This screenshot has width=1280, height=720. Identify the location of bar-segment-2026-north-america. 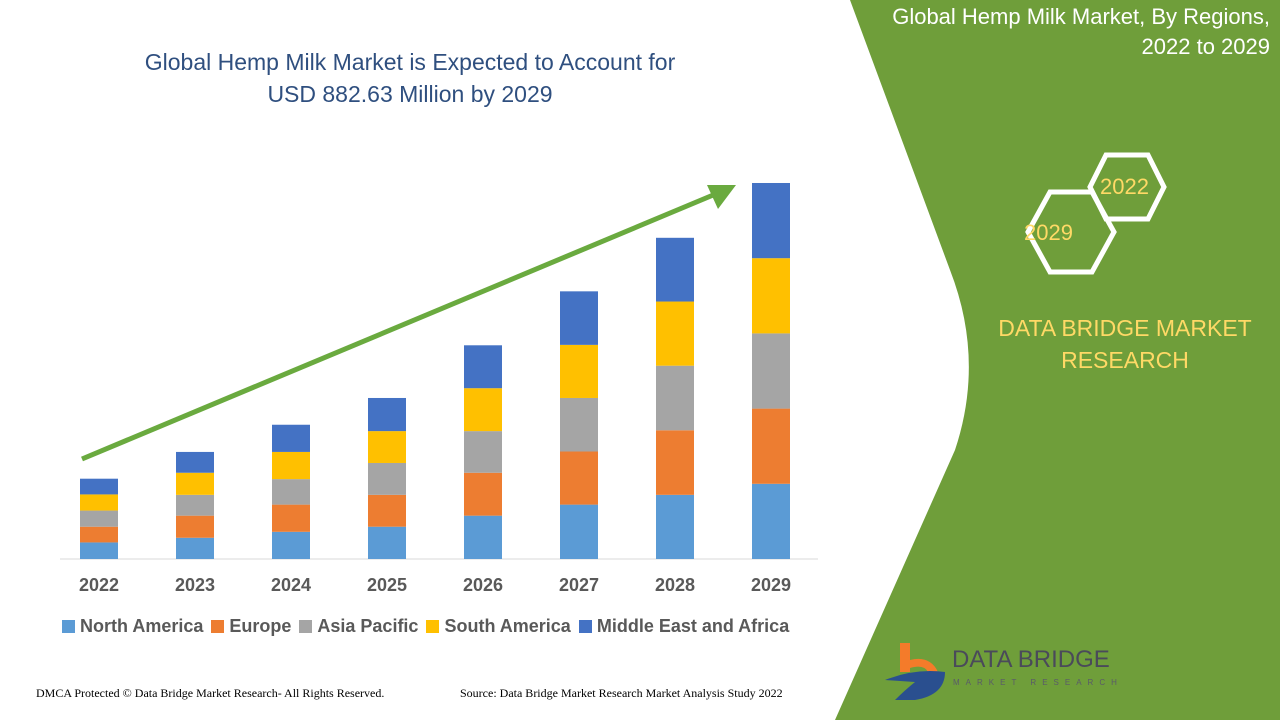
(483, 537).